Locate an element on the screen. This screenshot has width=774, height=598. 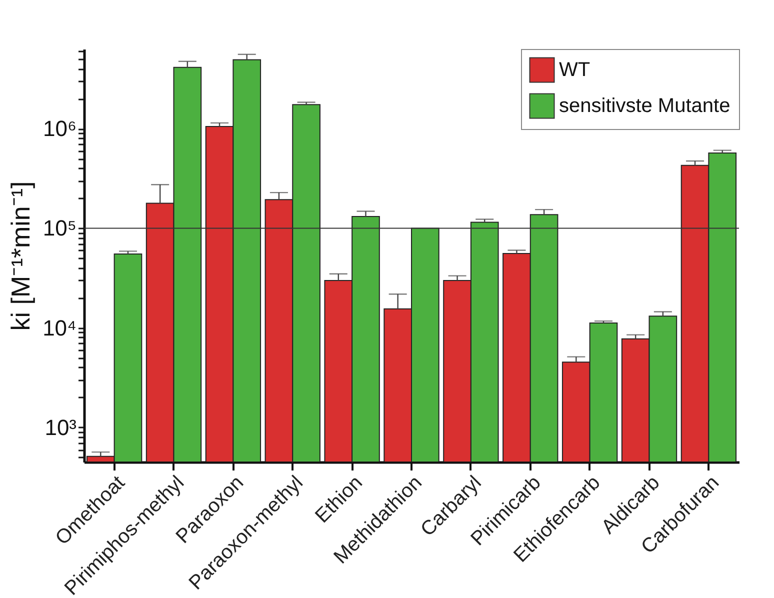
y-axis-title: ki [M⁻¹*min⁻¹] is located at coordinates (21, 256).